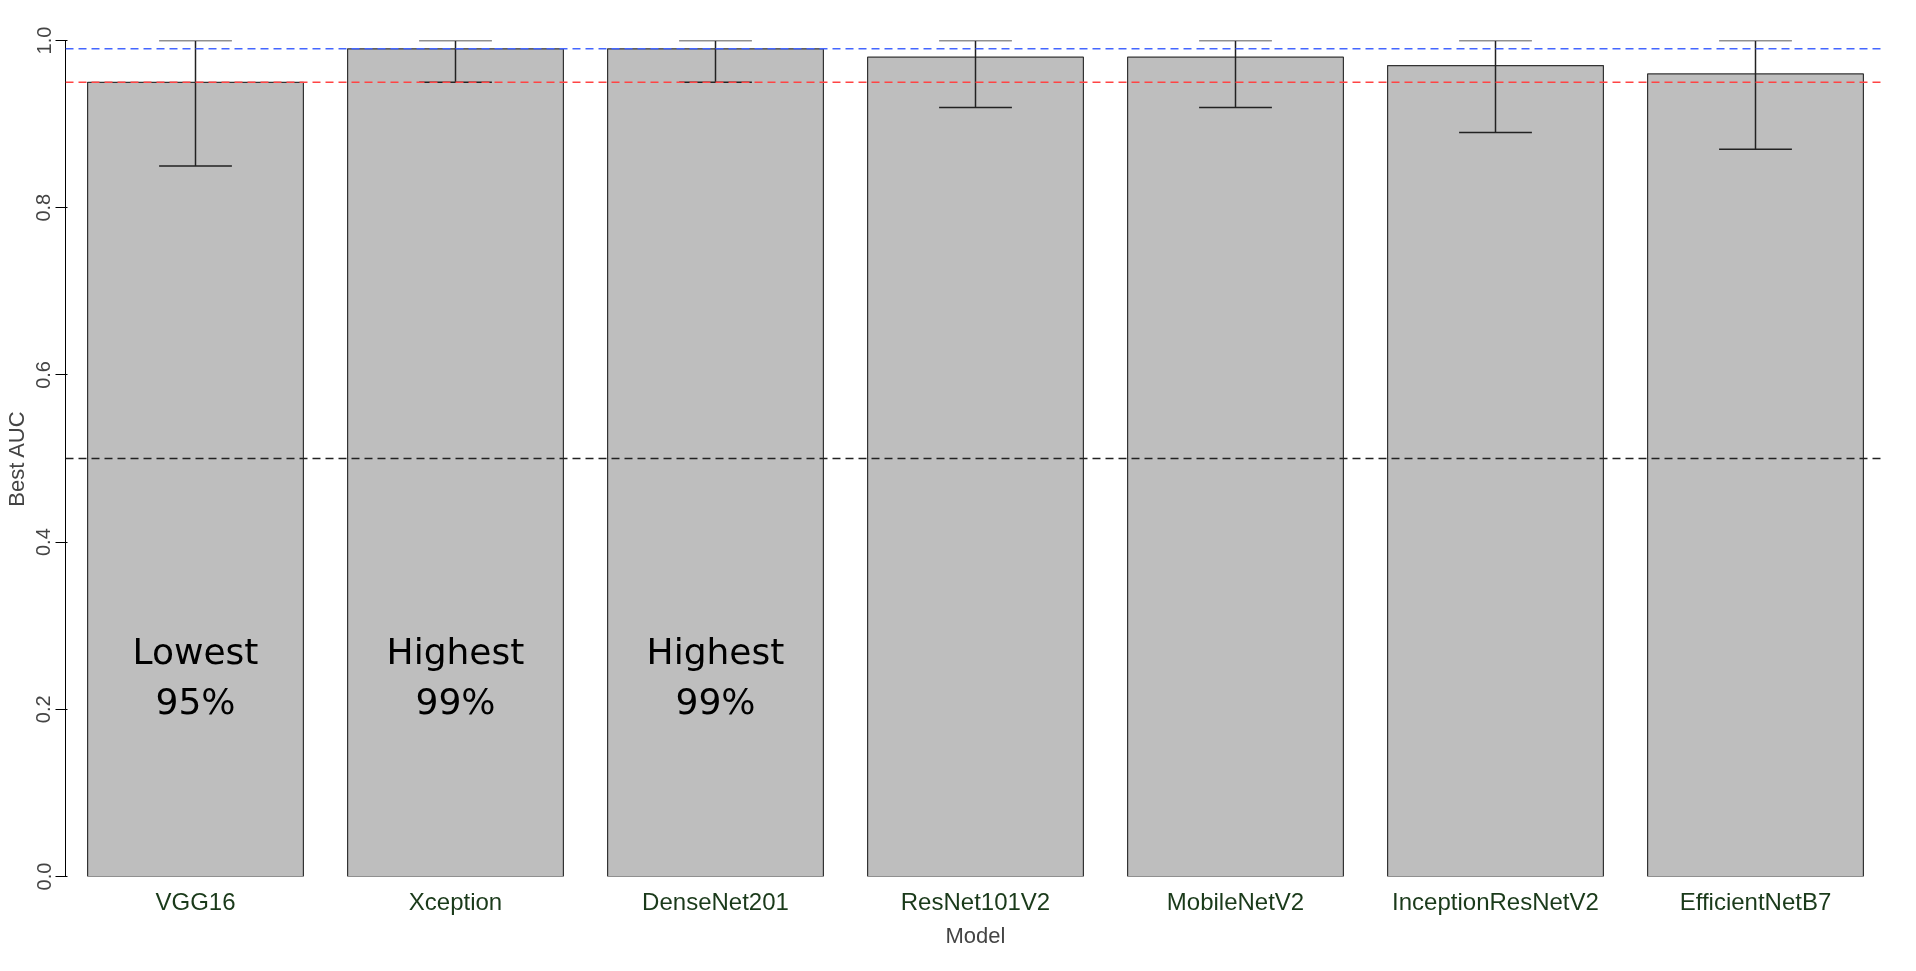  Describe the element at coordinates (1755, 901) in the screenshot. I see `x-tick-label: EfficientNetB7` at that location.